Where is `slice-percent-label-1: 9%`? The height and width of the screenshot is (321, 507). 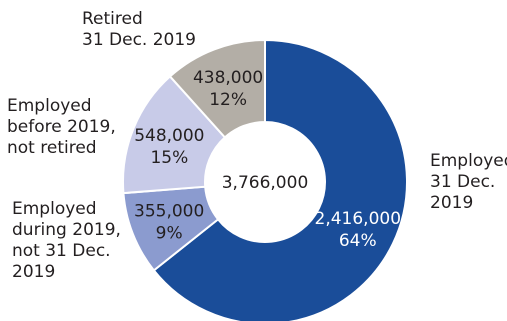
slice-percent-label-1: 9% is located at coordinates (169, 234).